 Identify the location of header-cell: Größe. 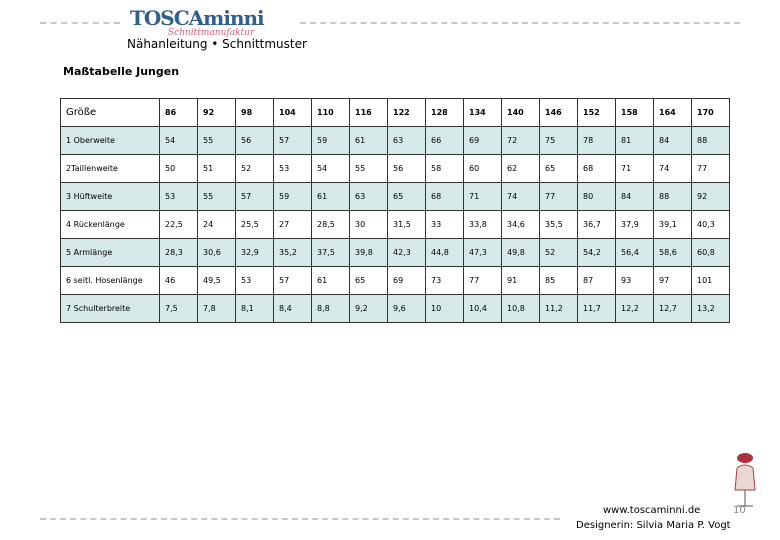
(110, 112).